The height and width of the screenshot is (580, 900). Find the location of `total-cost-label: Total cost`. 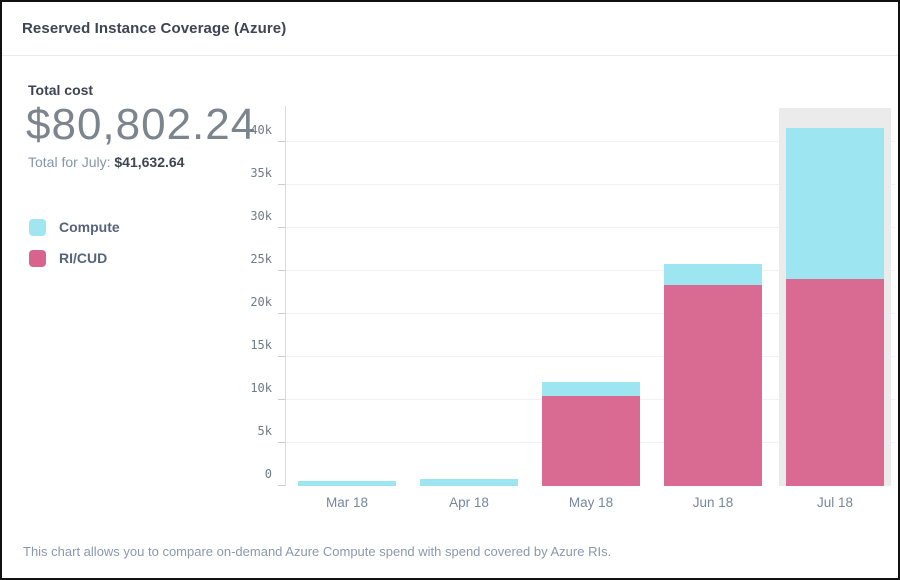

total-cost-label: Total cost is located at coordinates (61, 90).